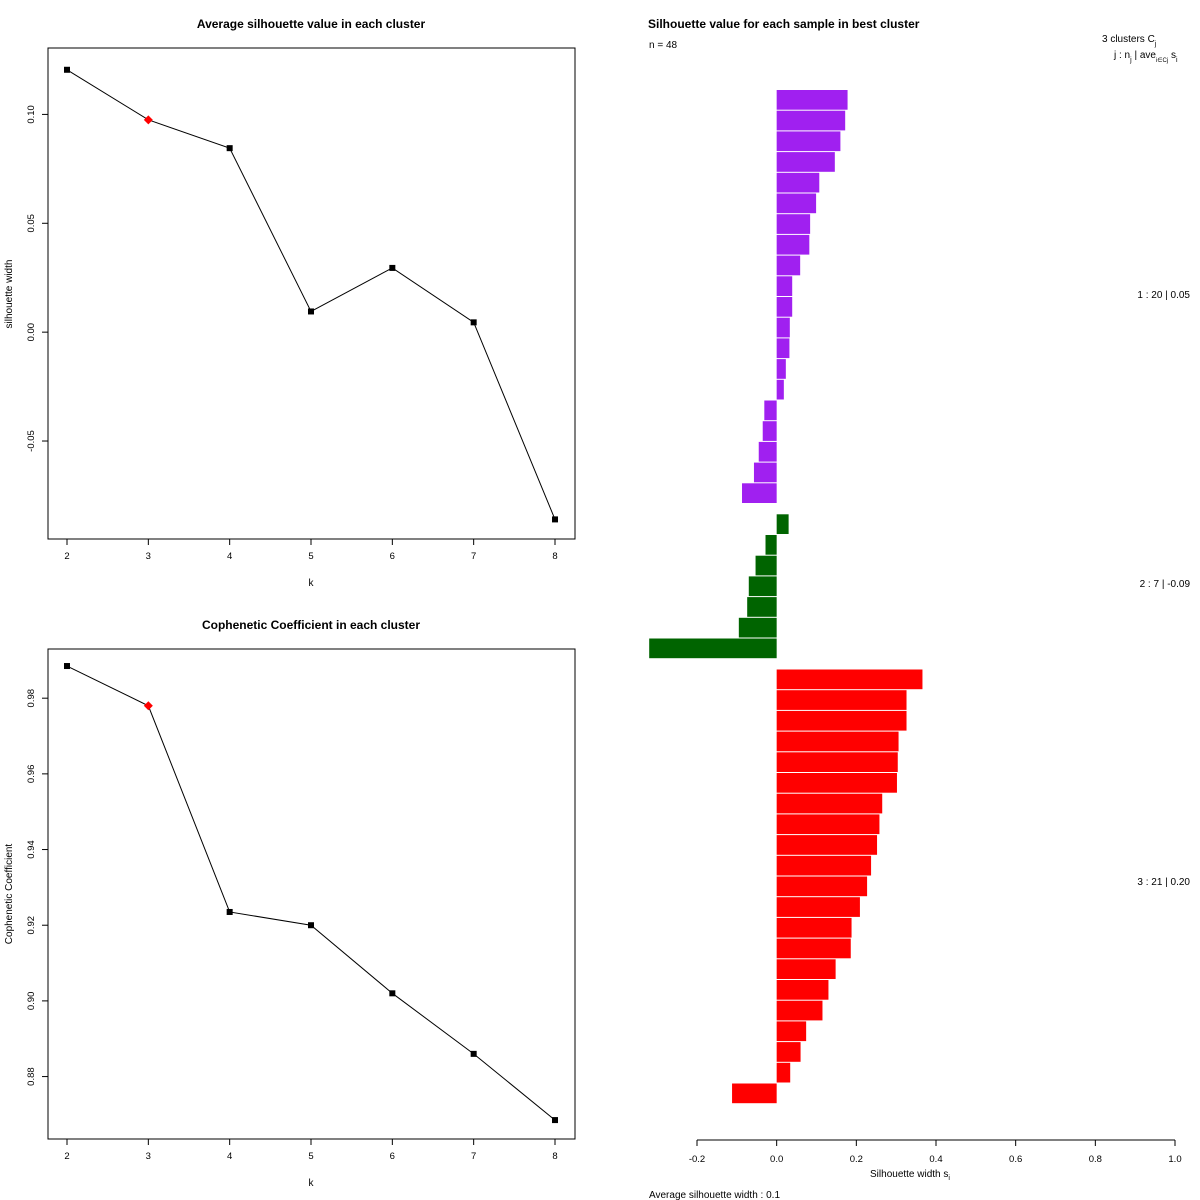  Describe the element at coordinates (663, 45) in the screenshot. I see `sample-count-label: n = 48` at that location.